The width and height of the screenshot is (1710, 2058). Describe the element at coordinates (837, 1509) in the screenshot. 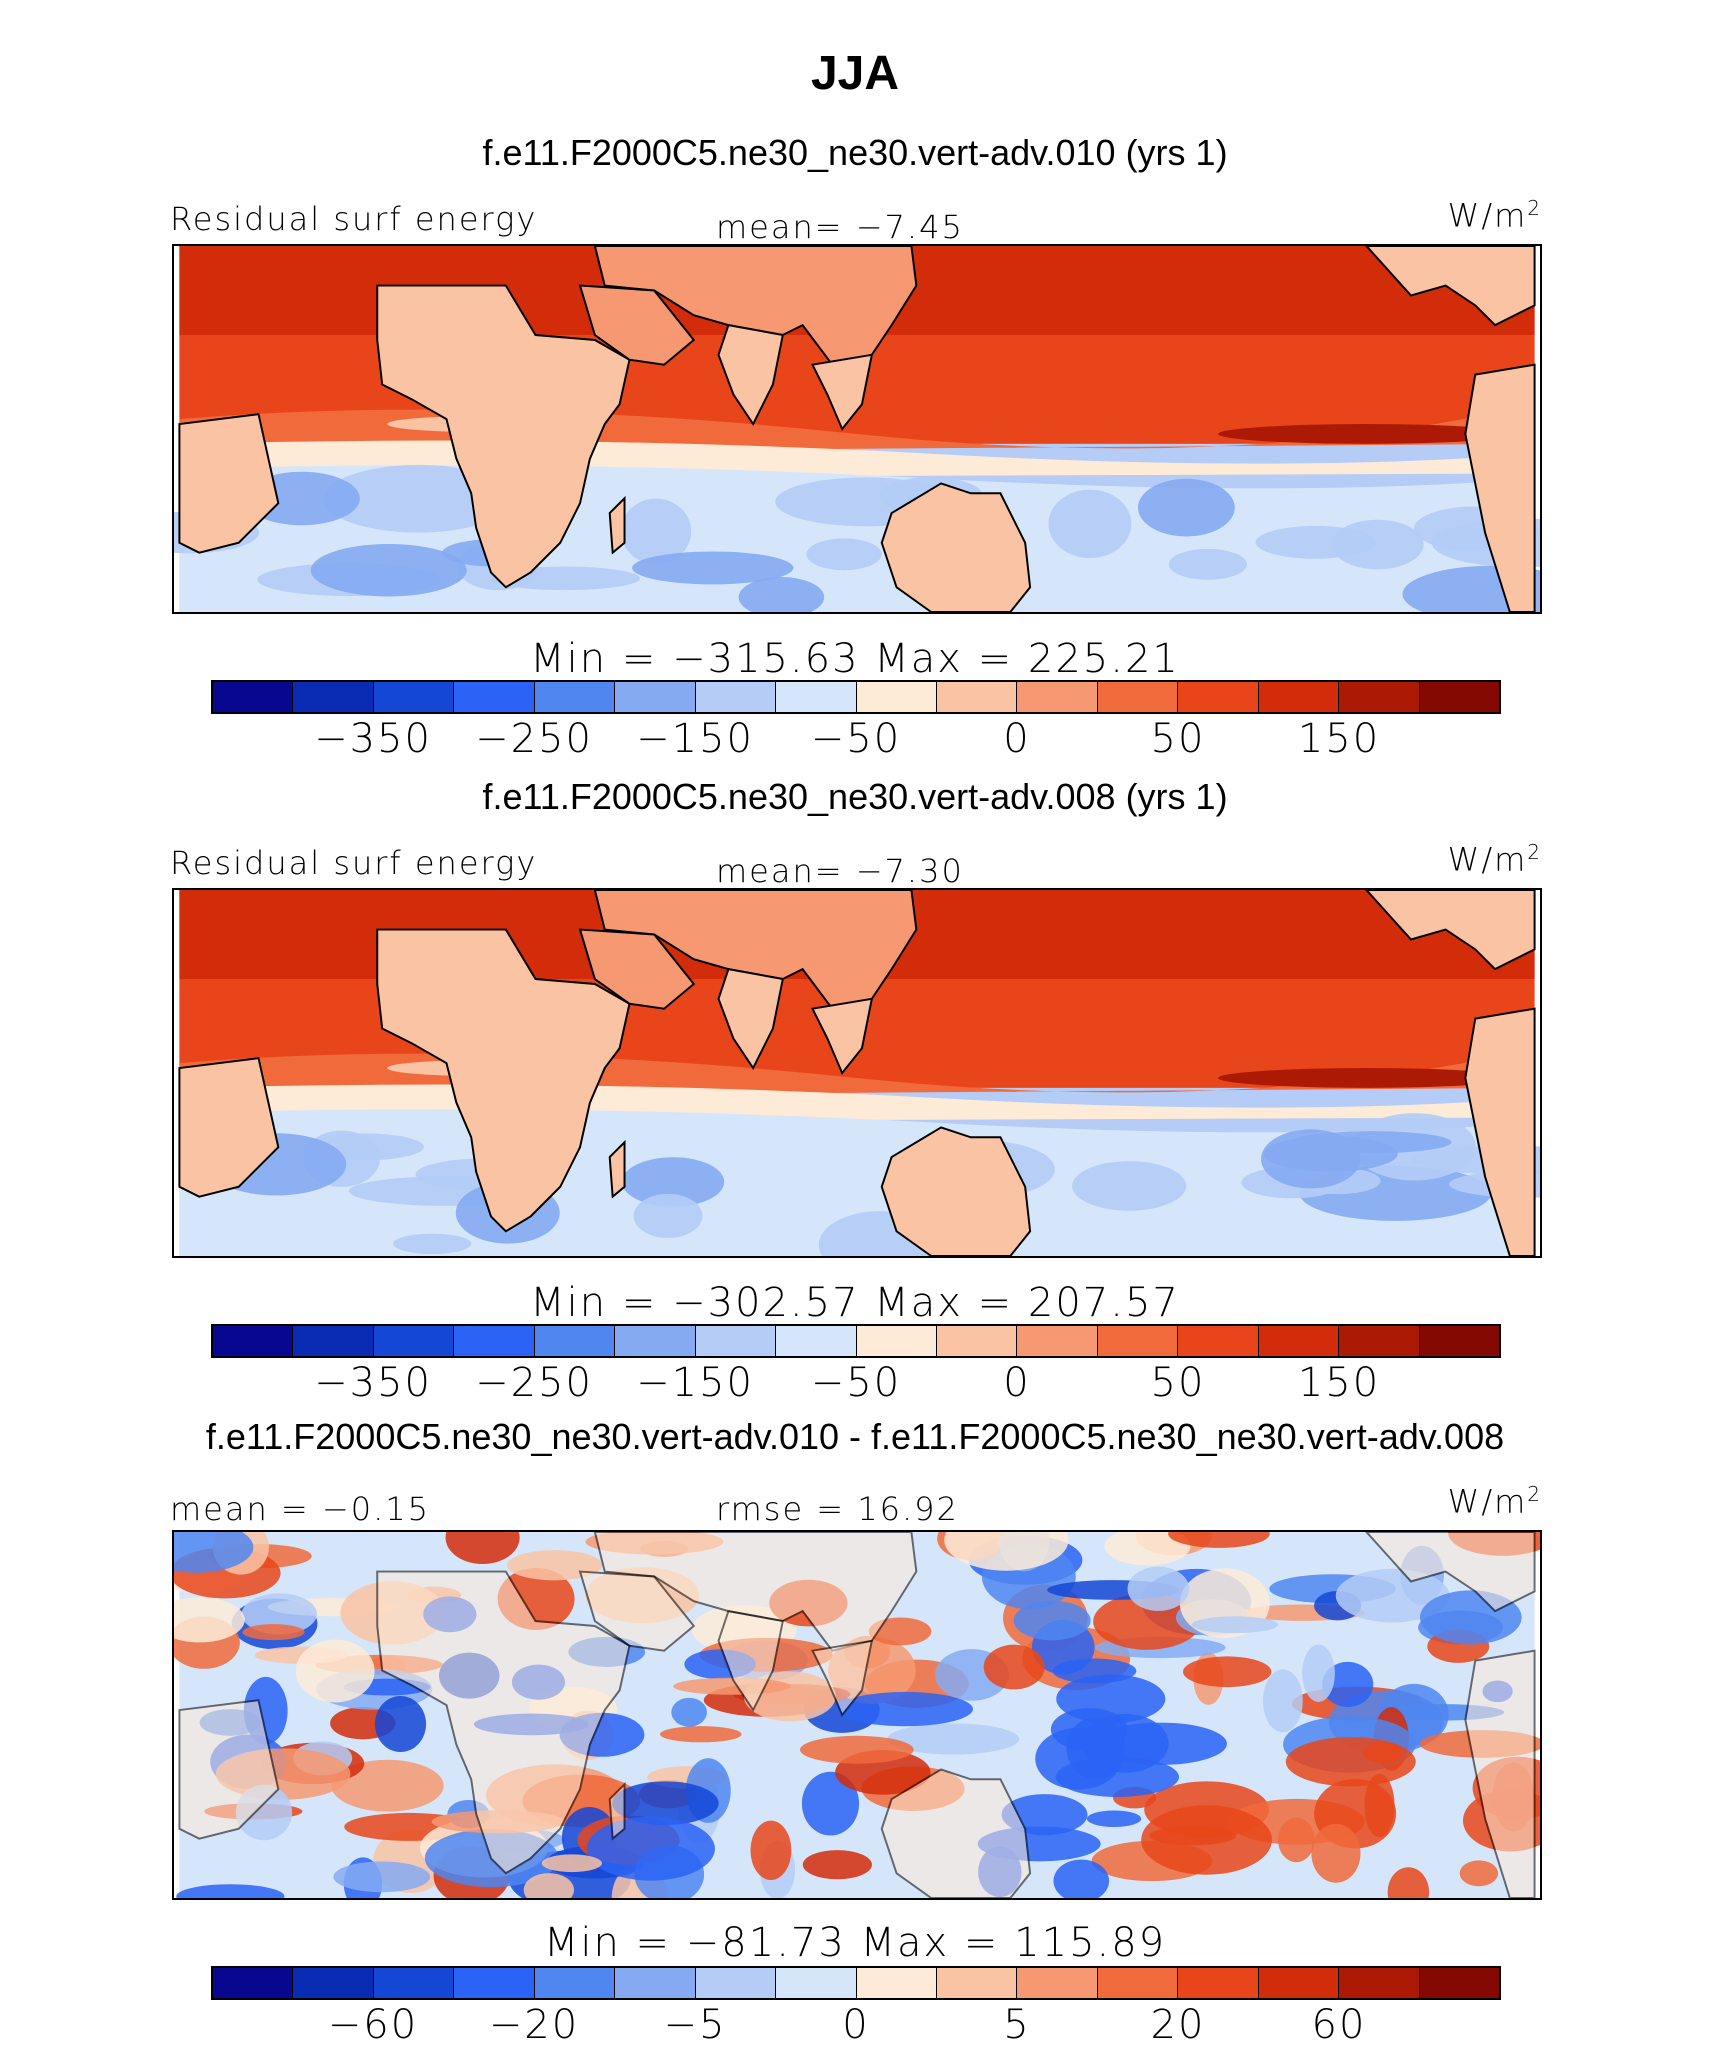

I see `panel-3-rmse-label: rmse = 16.92` at that location.